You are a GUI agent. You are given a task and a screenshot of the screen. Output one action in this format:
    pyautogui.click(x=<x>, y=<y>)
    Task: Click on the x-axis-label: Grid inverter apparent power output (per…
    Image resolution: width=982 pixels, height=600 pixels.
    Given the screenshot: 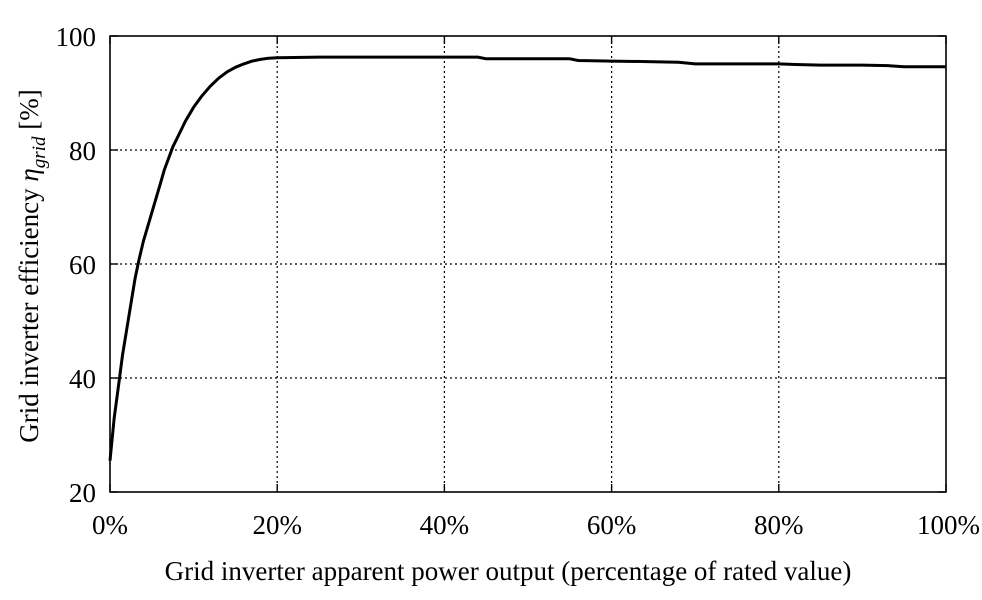 What is the action you would take?
    pyautogui.click(x=508, y=571)
    